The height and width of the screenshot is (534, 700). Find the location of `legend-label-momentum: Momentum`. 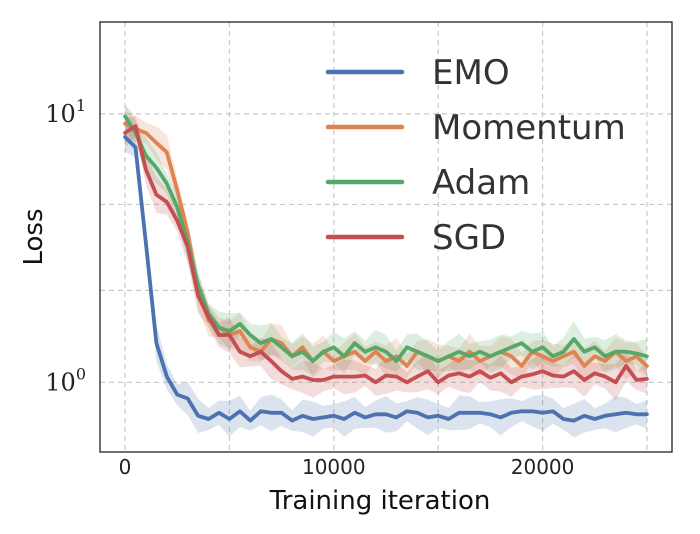

legend-label-momentum: Momentum is located at coordinates (529, 128).